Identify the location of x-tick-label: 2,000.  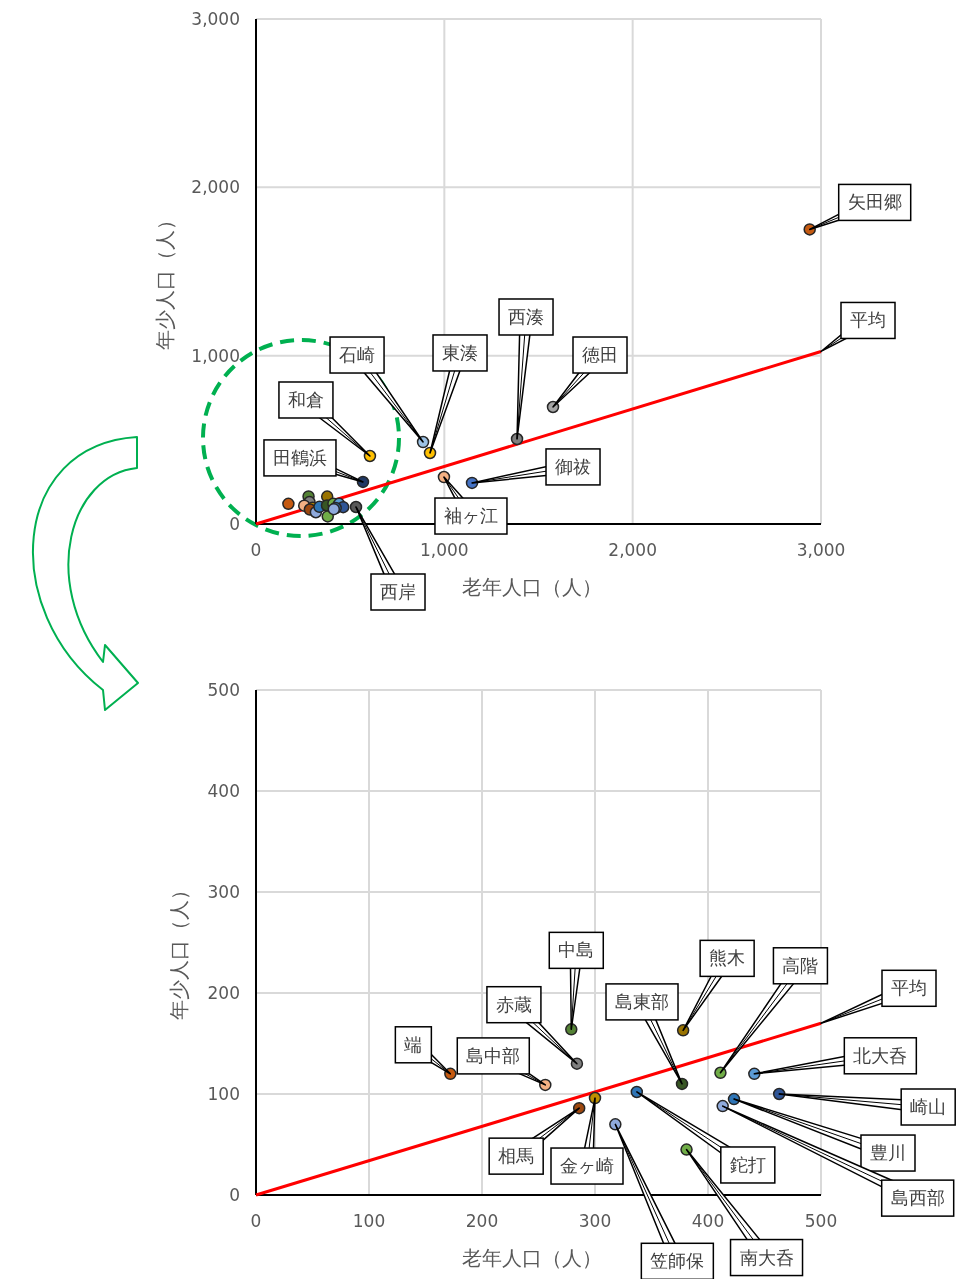
(632, 550).